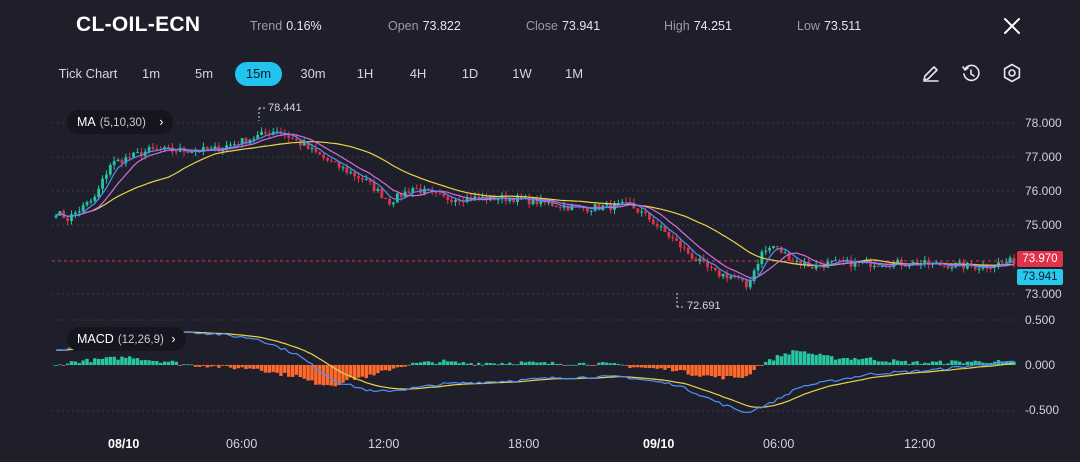 The height and width of the screenshot is (462, 1080). What do you see at coordinates (120, 122) in the screenshot?
I see `ma-indicator-pill: MA (5,10,30) ›` at bounding box center [120, 122].